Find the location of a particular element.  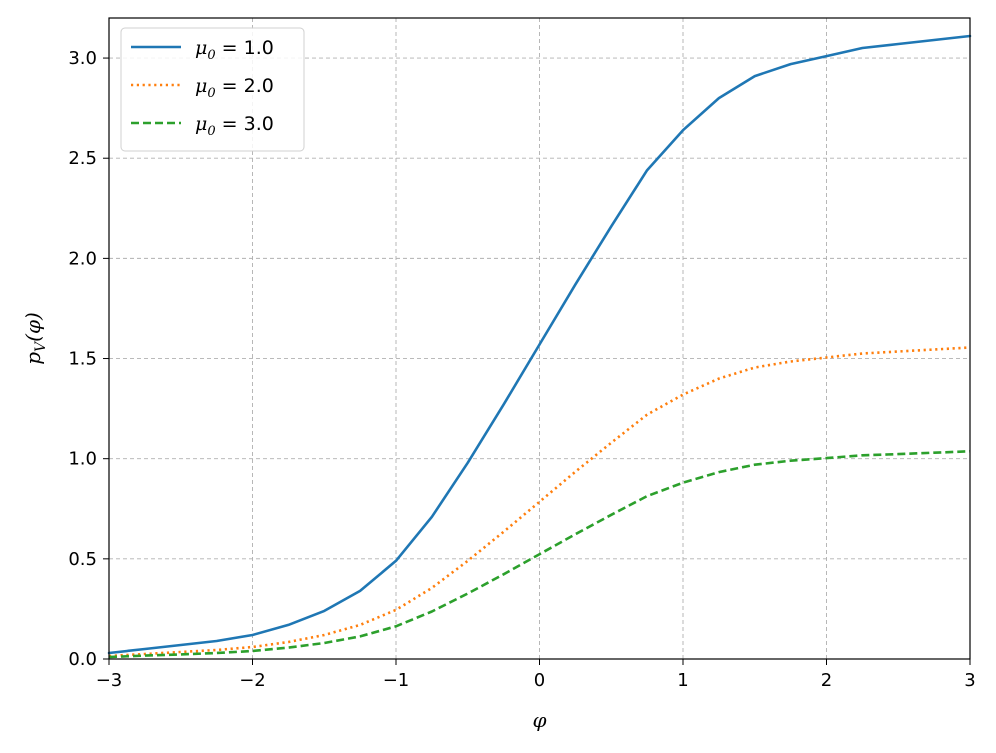

legend: μ0 = 1.0 μ0 = 2.0 μ0 = 3.0 is located at coordinates (212, 89).